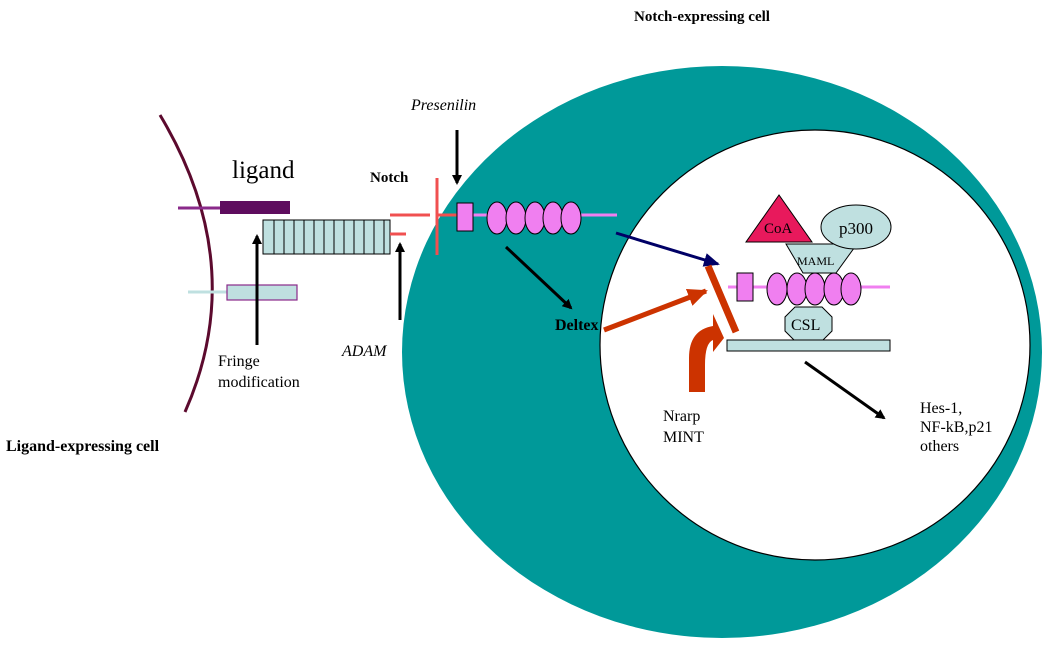 The image size is (1050, 645). Describe the element at coordinates (805, 325) in the screenshot. I see `csl-label: CSL` at that location.